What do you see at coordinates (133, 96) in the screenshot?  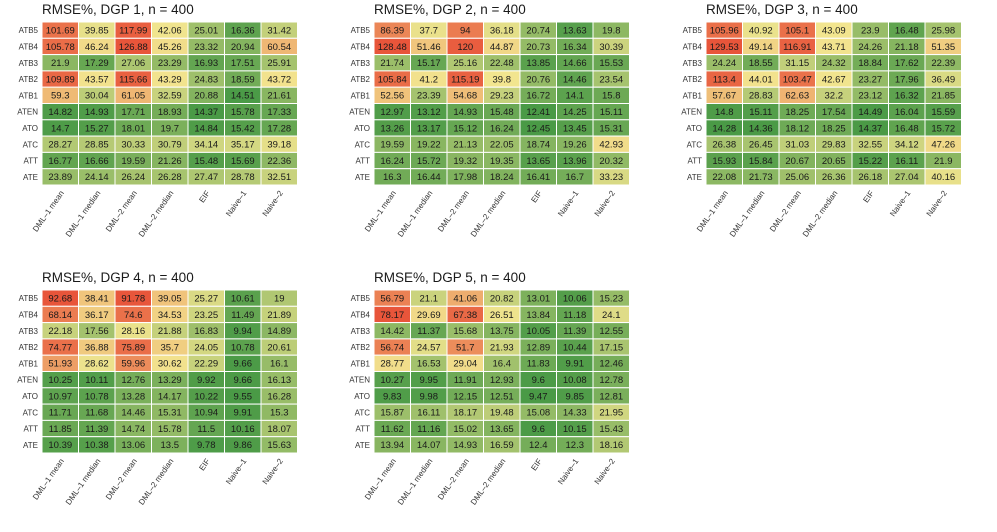 I see `cell-value-label: 61.05` at bounding box center [133, 96].